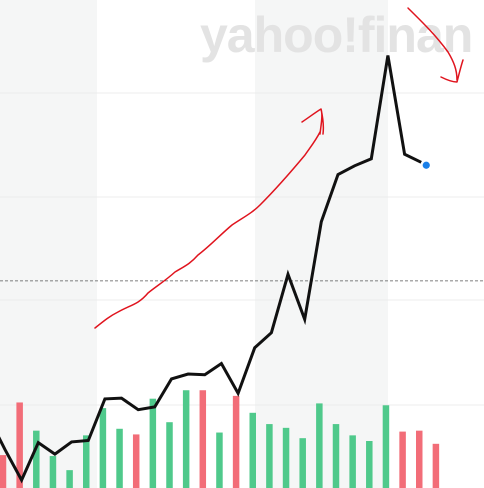 This screenshot has height=488, width=484. Describe the element at coordinates (432, 44) in the screenshot. I see `downward-trend-arrow` at that location.